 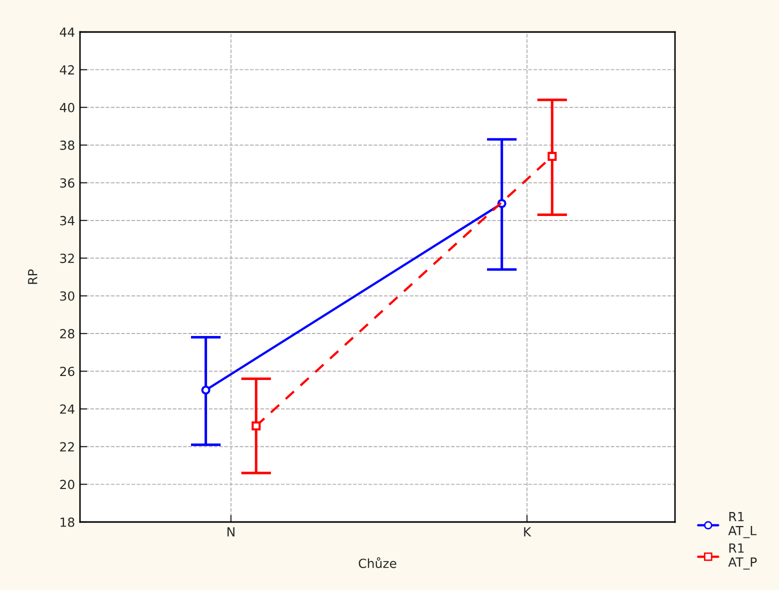 I want to click on y-tick-label: 22, so click(x=67, y=447).